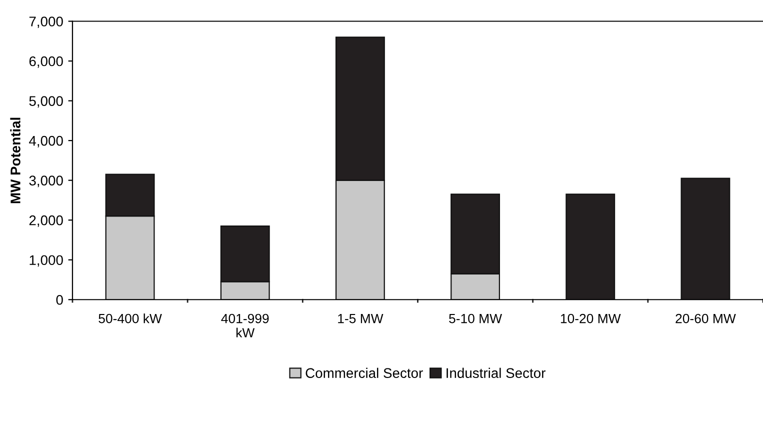 The height and width of the screenshot is (425, 763). Describe the element at coordinates (46, 102) in the screenshot. I see `y-tick-label: 5,000` at that location.